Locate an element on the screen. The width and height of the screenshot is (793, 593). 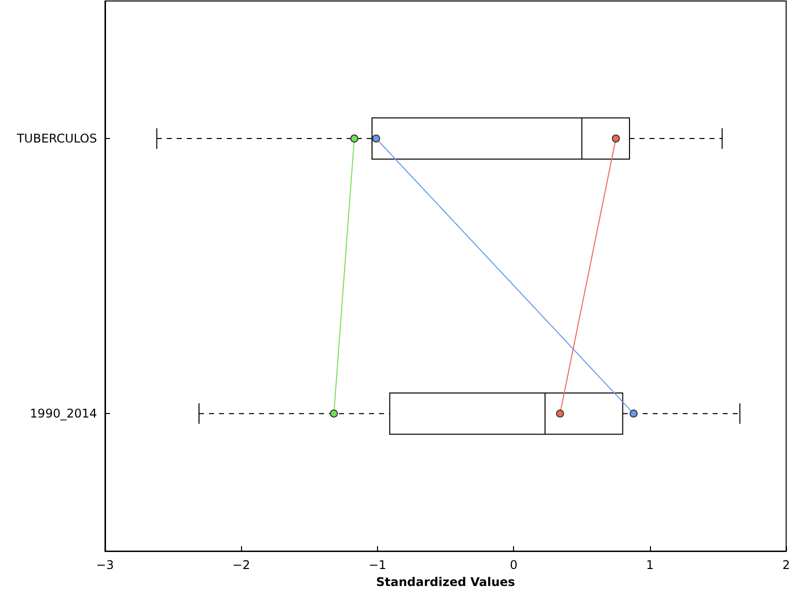
x-tick-label: 1 is located at coordinates (650, 565).